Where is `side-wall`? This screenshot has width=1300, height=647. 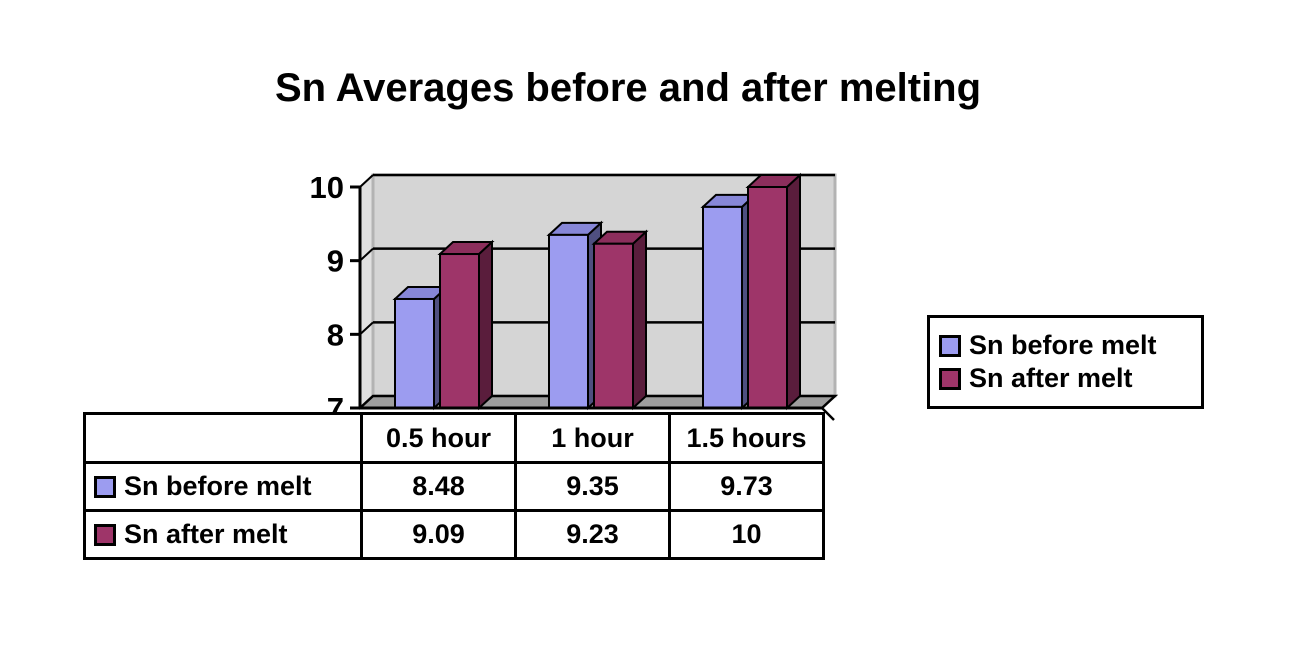 side-wall is located at coordinates (366, 291).